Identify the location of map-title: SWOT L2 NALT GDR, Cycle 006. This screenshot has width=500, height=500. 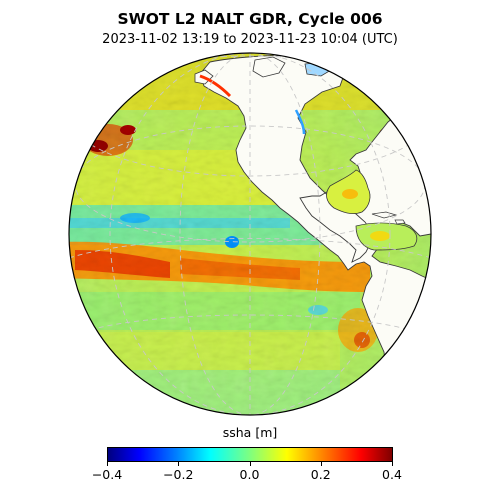
(250, 19).